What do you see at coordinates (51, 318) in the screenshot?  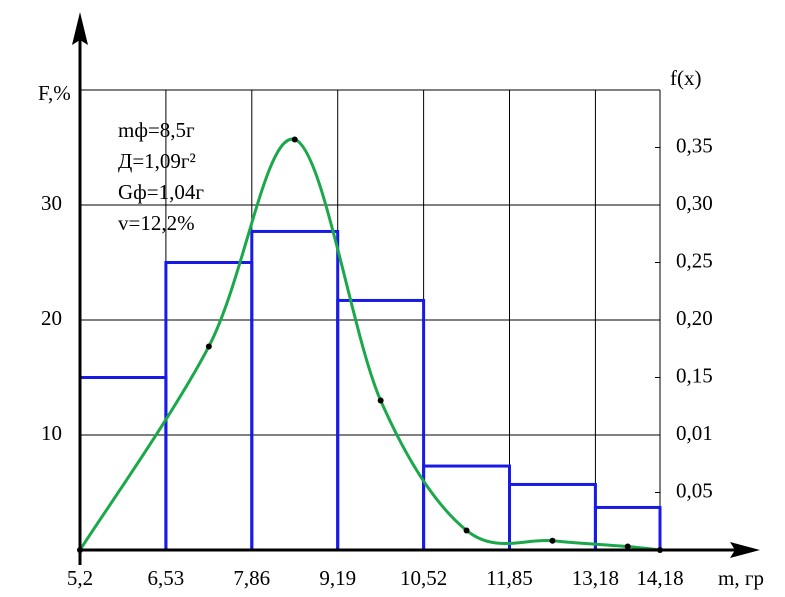 I see `y-tick-label: 20` at bounding box center [51, 318].